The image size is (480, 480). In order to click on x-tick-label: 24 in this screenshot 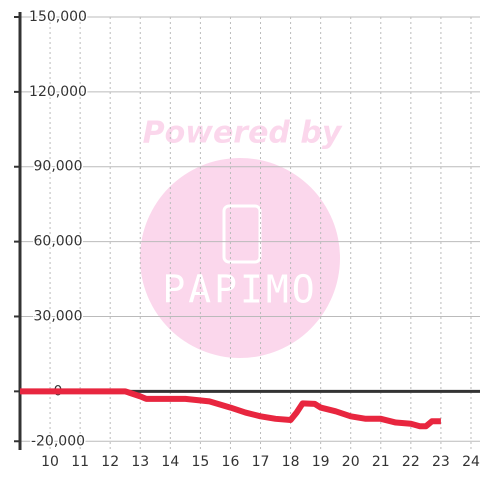, I will do `click(471, 462)`.